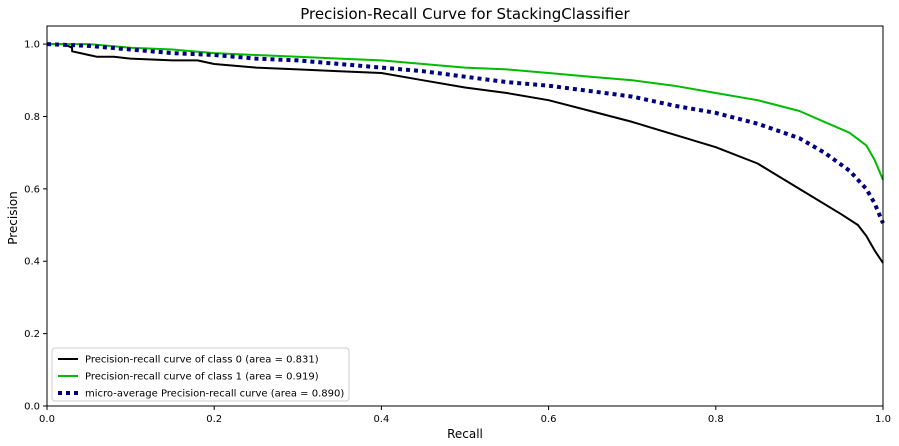 The width and height of the screenshot is (899, 446). What do you see at coordinates (465, 434) in the screenshot?
I see `x-axis-title: Recall` at bounding box center [465, 434].